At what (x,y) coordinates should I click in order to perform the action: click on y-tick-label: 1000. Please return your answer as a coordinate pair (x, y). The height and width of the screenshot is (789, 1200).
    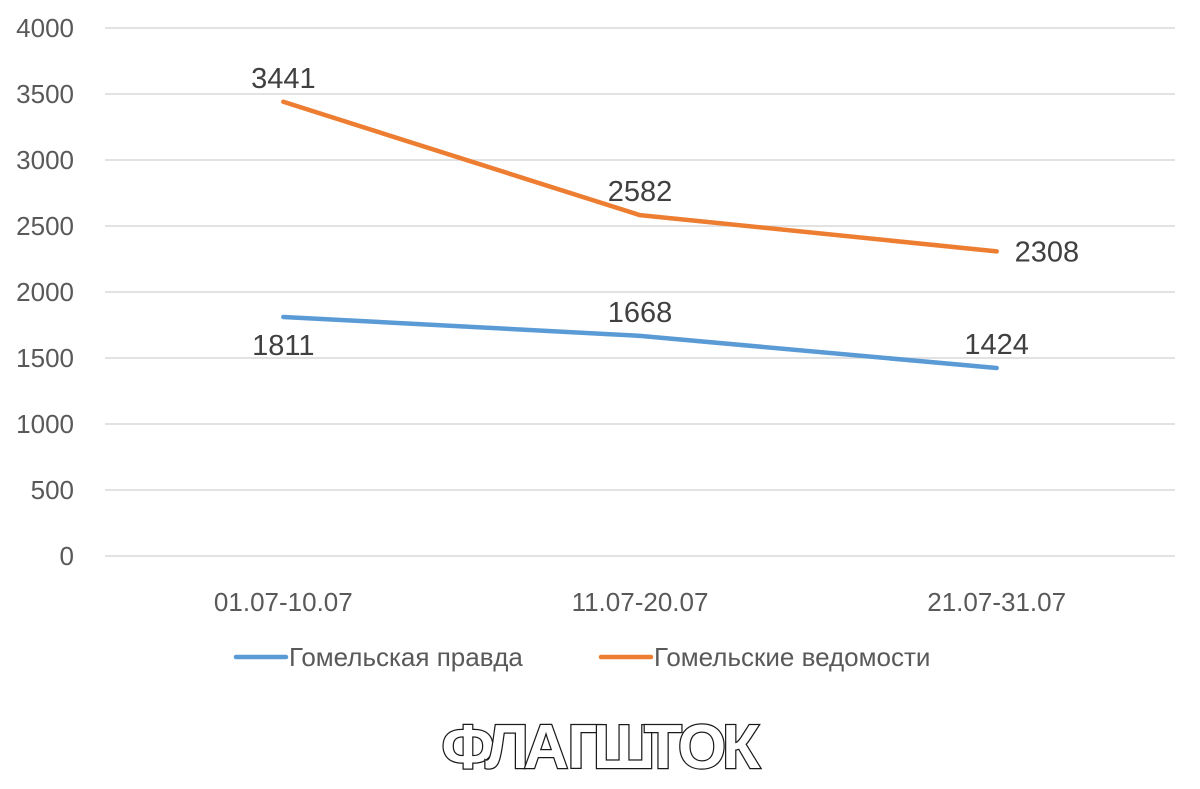
    Looking at the image, I should click on (45, 424).